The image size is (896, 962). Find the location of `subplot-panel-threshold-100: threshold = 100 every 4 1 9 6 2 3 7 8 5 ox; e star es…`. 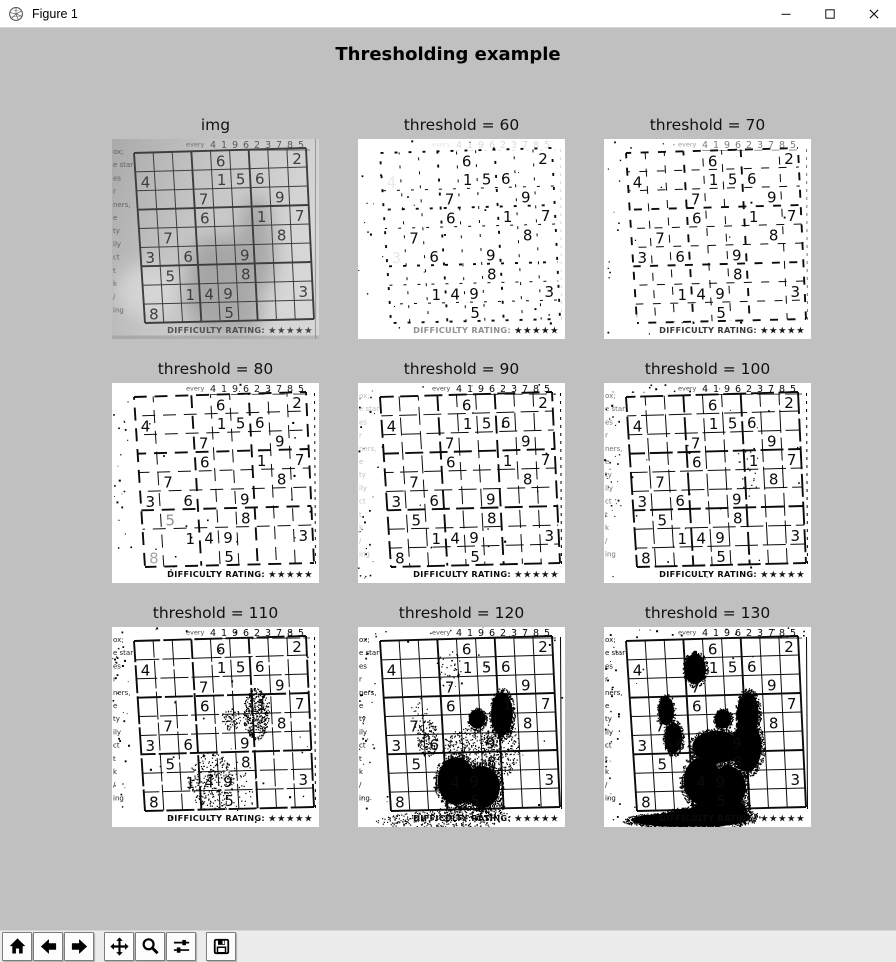

subplot-panel-threshold-100: threshold = 100 every 4 1 9 6 2 3 7 8 5 ox; e star es… is located at coordinates (707, 470).